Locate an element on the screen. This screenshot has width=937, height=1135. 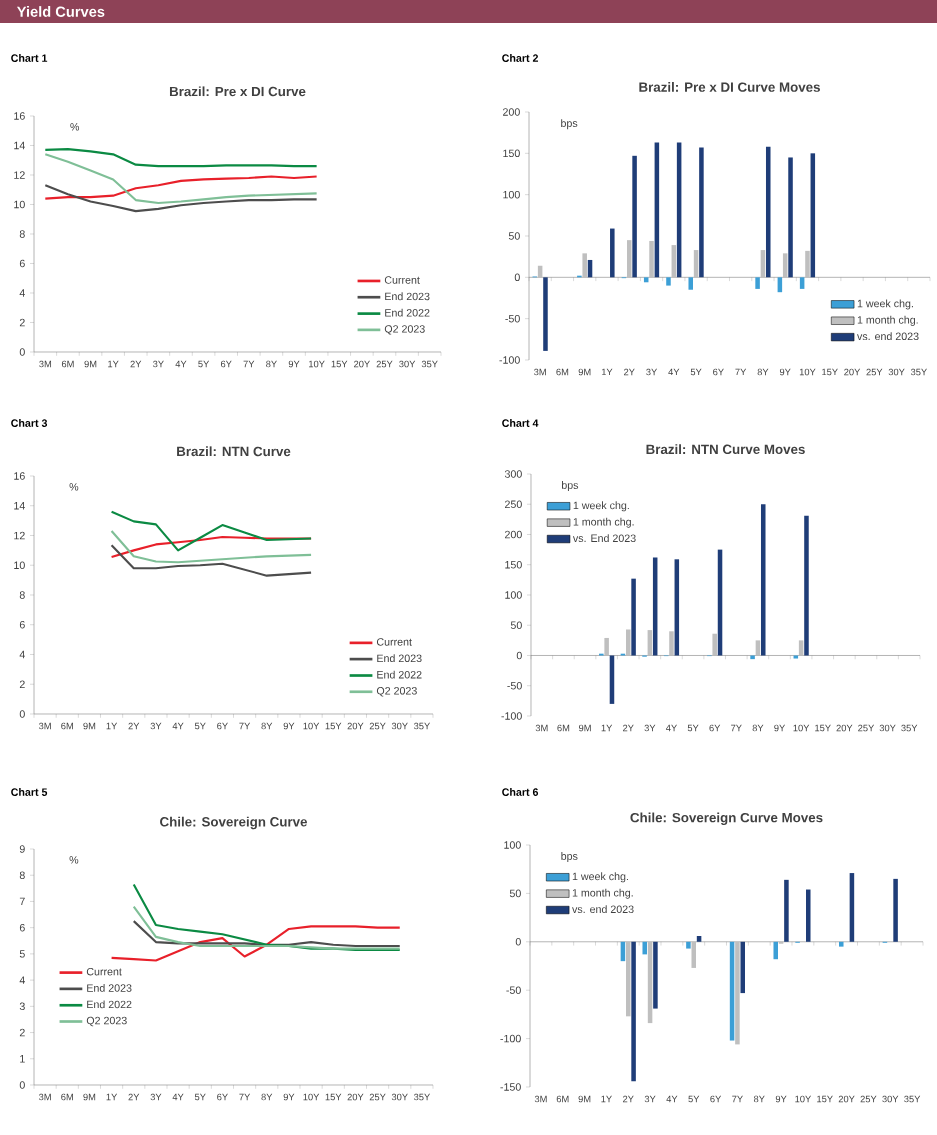
x-tick-label: 3M is located at coordinates (540, 1099).